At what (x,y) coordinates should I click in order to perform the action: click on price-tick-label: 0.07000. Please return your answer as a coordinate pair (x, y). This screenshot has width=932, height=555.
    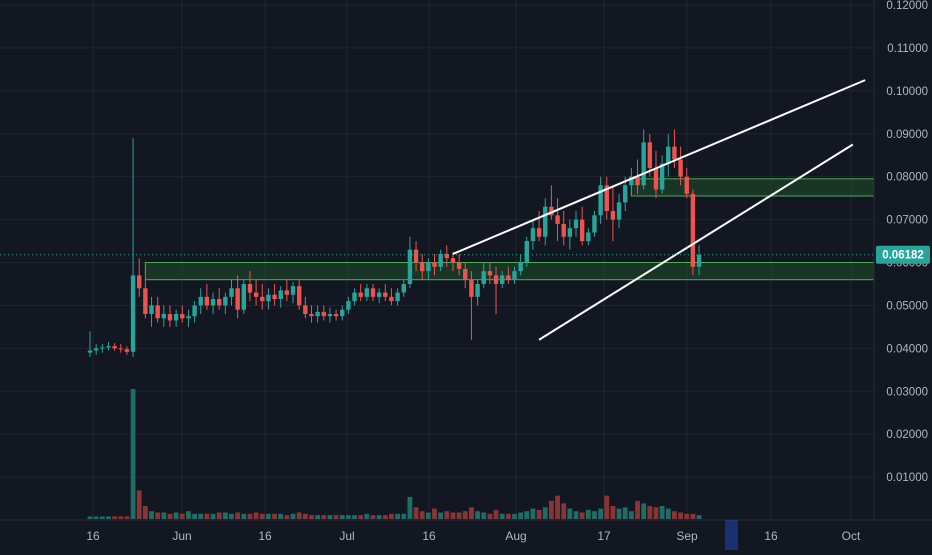
    Looking at the image, I should click on (907, 221).